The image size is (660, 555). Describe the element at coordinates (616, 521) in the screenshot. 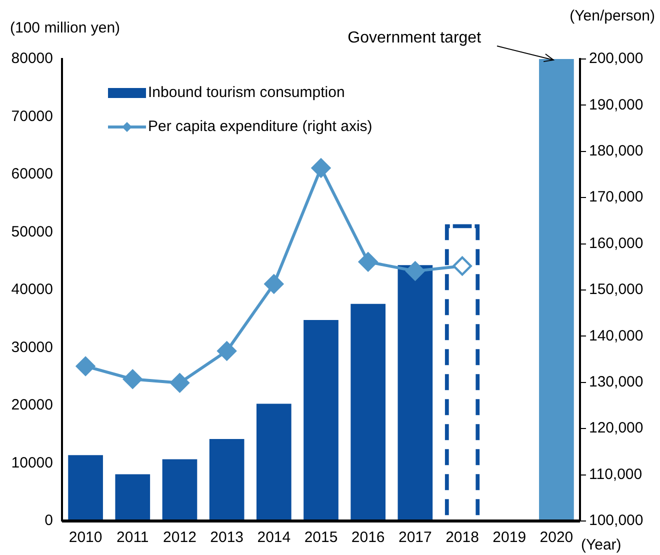

I see `y2-tick-label: 100,000` at that location.